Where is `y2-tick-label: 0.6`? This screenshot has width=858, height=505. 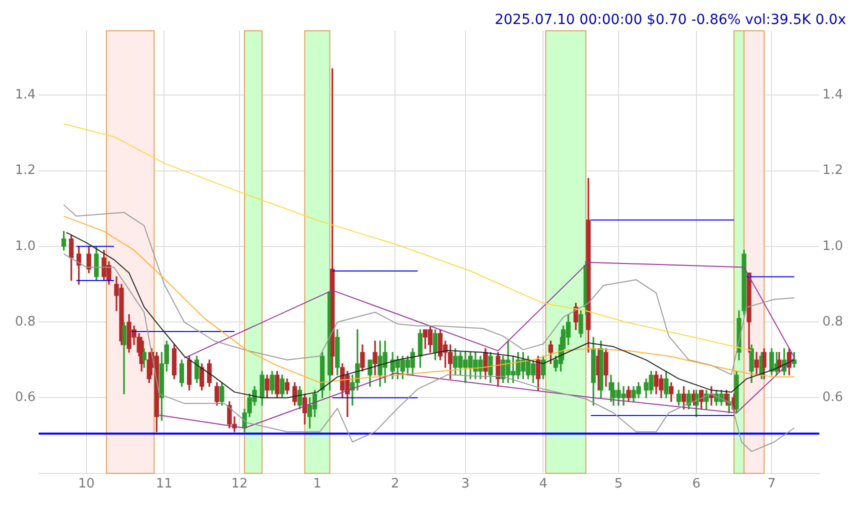
y2-tick-label: 0.6 is located at coordinates (833, 398).